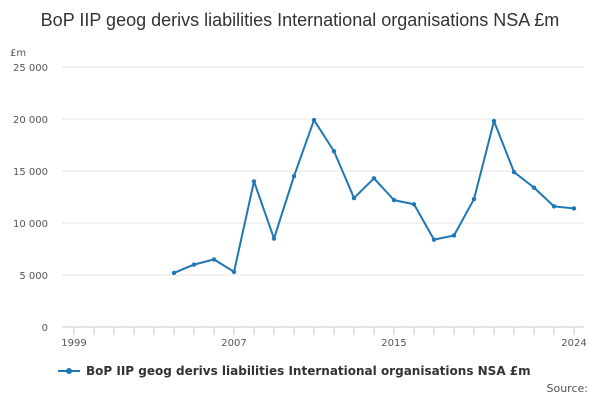  I want to click on y-tick-label: 10 000, so click(30, 224).